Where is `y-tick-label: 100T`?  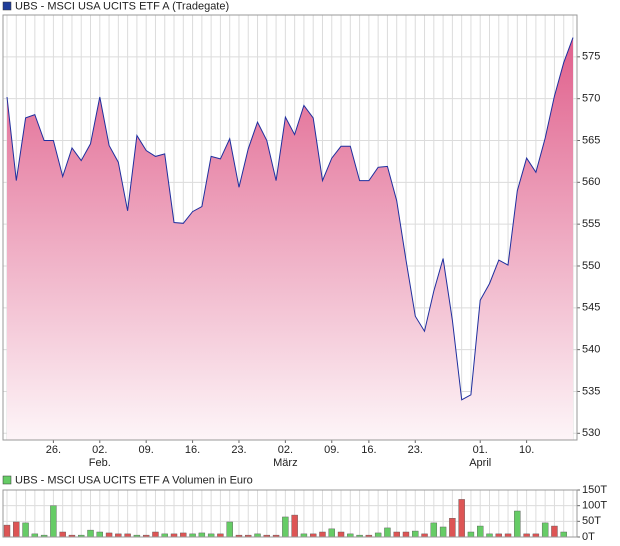
y-tick-label: 100T is located at coordinates (594, 506).